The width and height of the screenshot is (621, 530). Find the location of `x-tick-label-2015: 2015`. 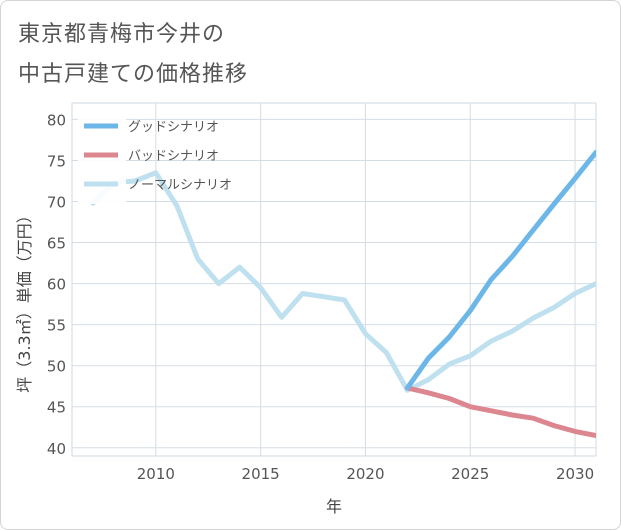

x-tick-label-2015: 2015 is located at coordinates (261, 474).